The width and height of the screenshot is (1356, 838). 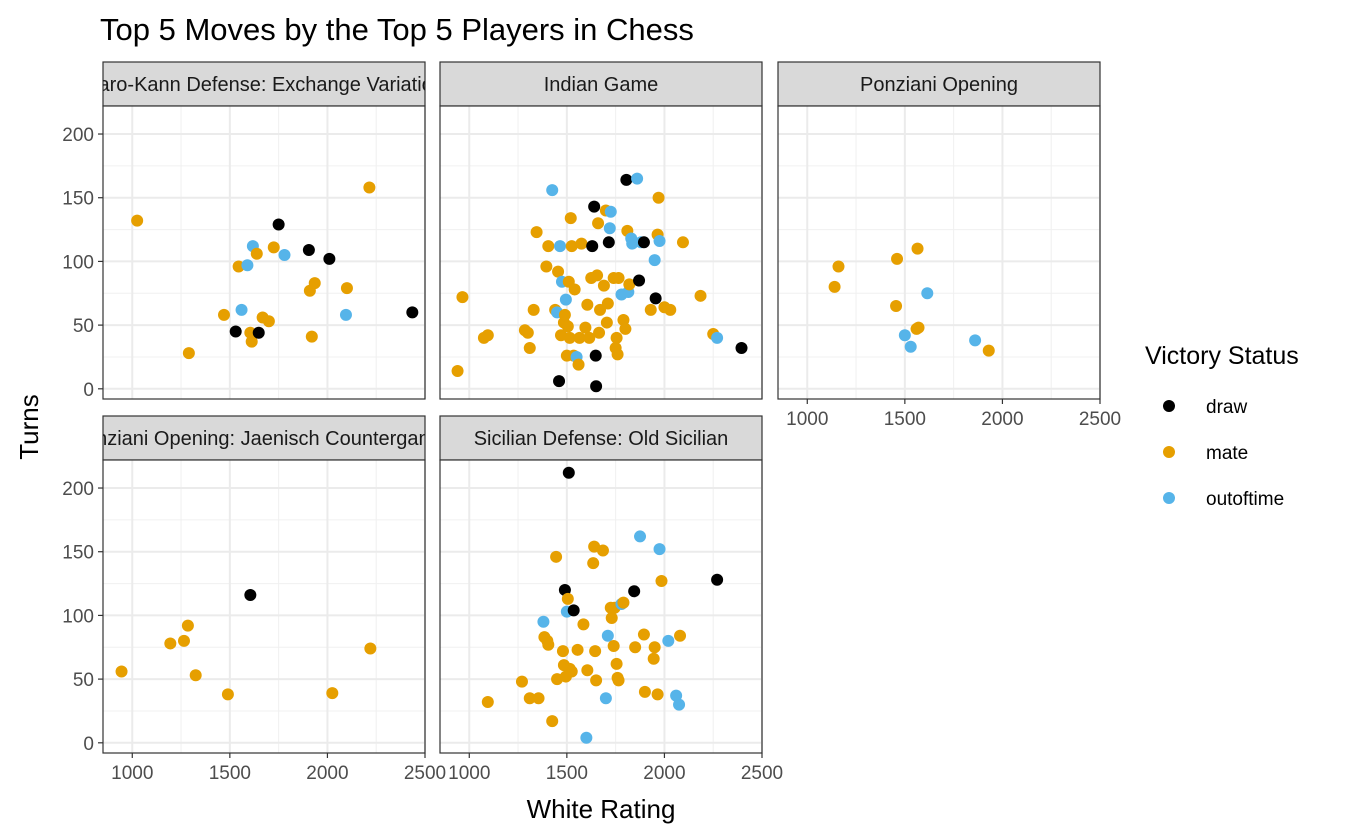 I want to click on legend-label: outoftime, so click(x=1245, y=499).